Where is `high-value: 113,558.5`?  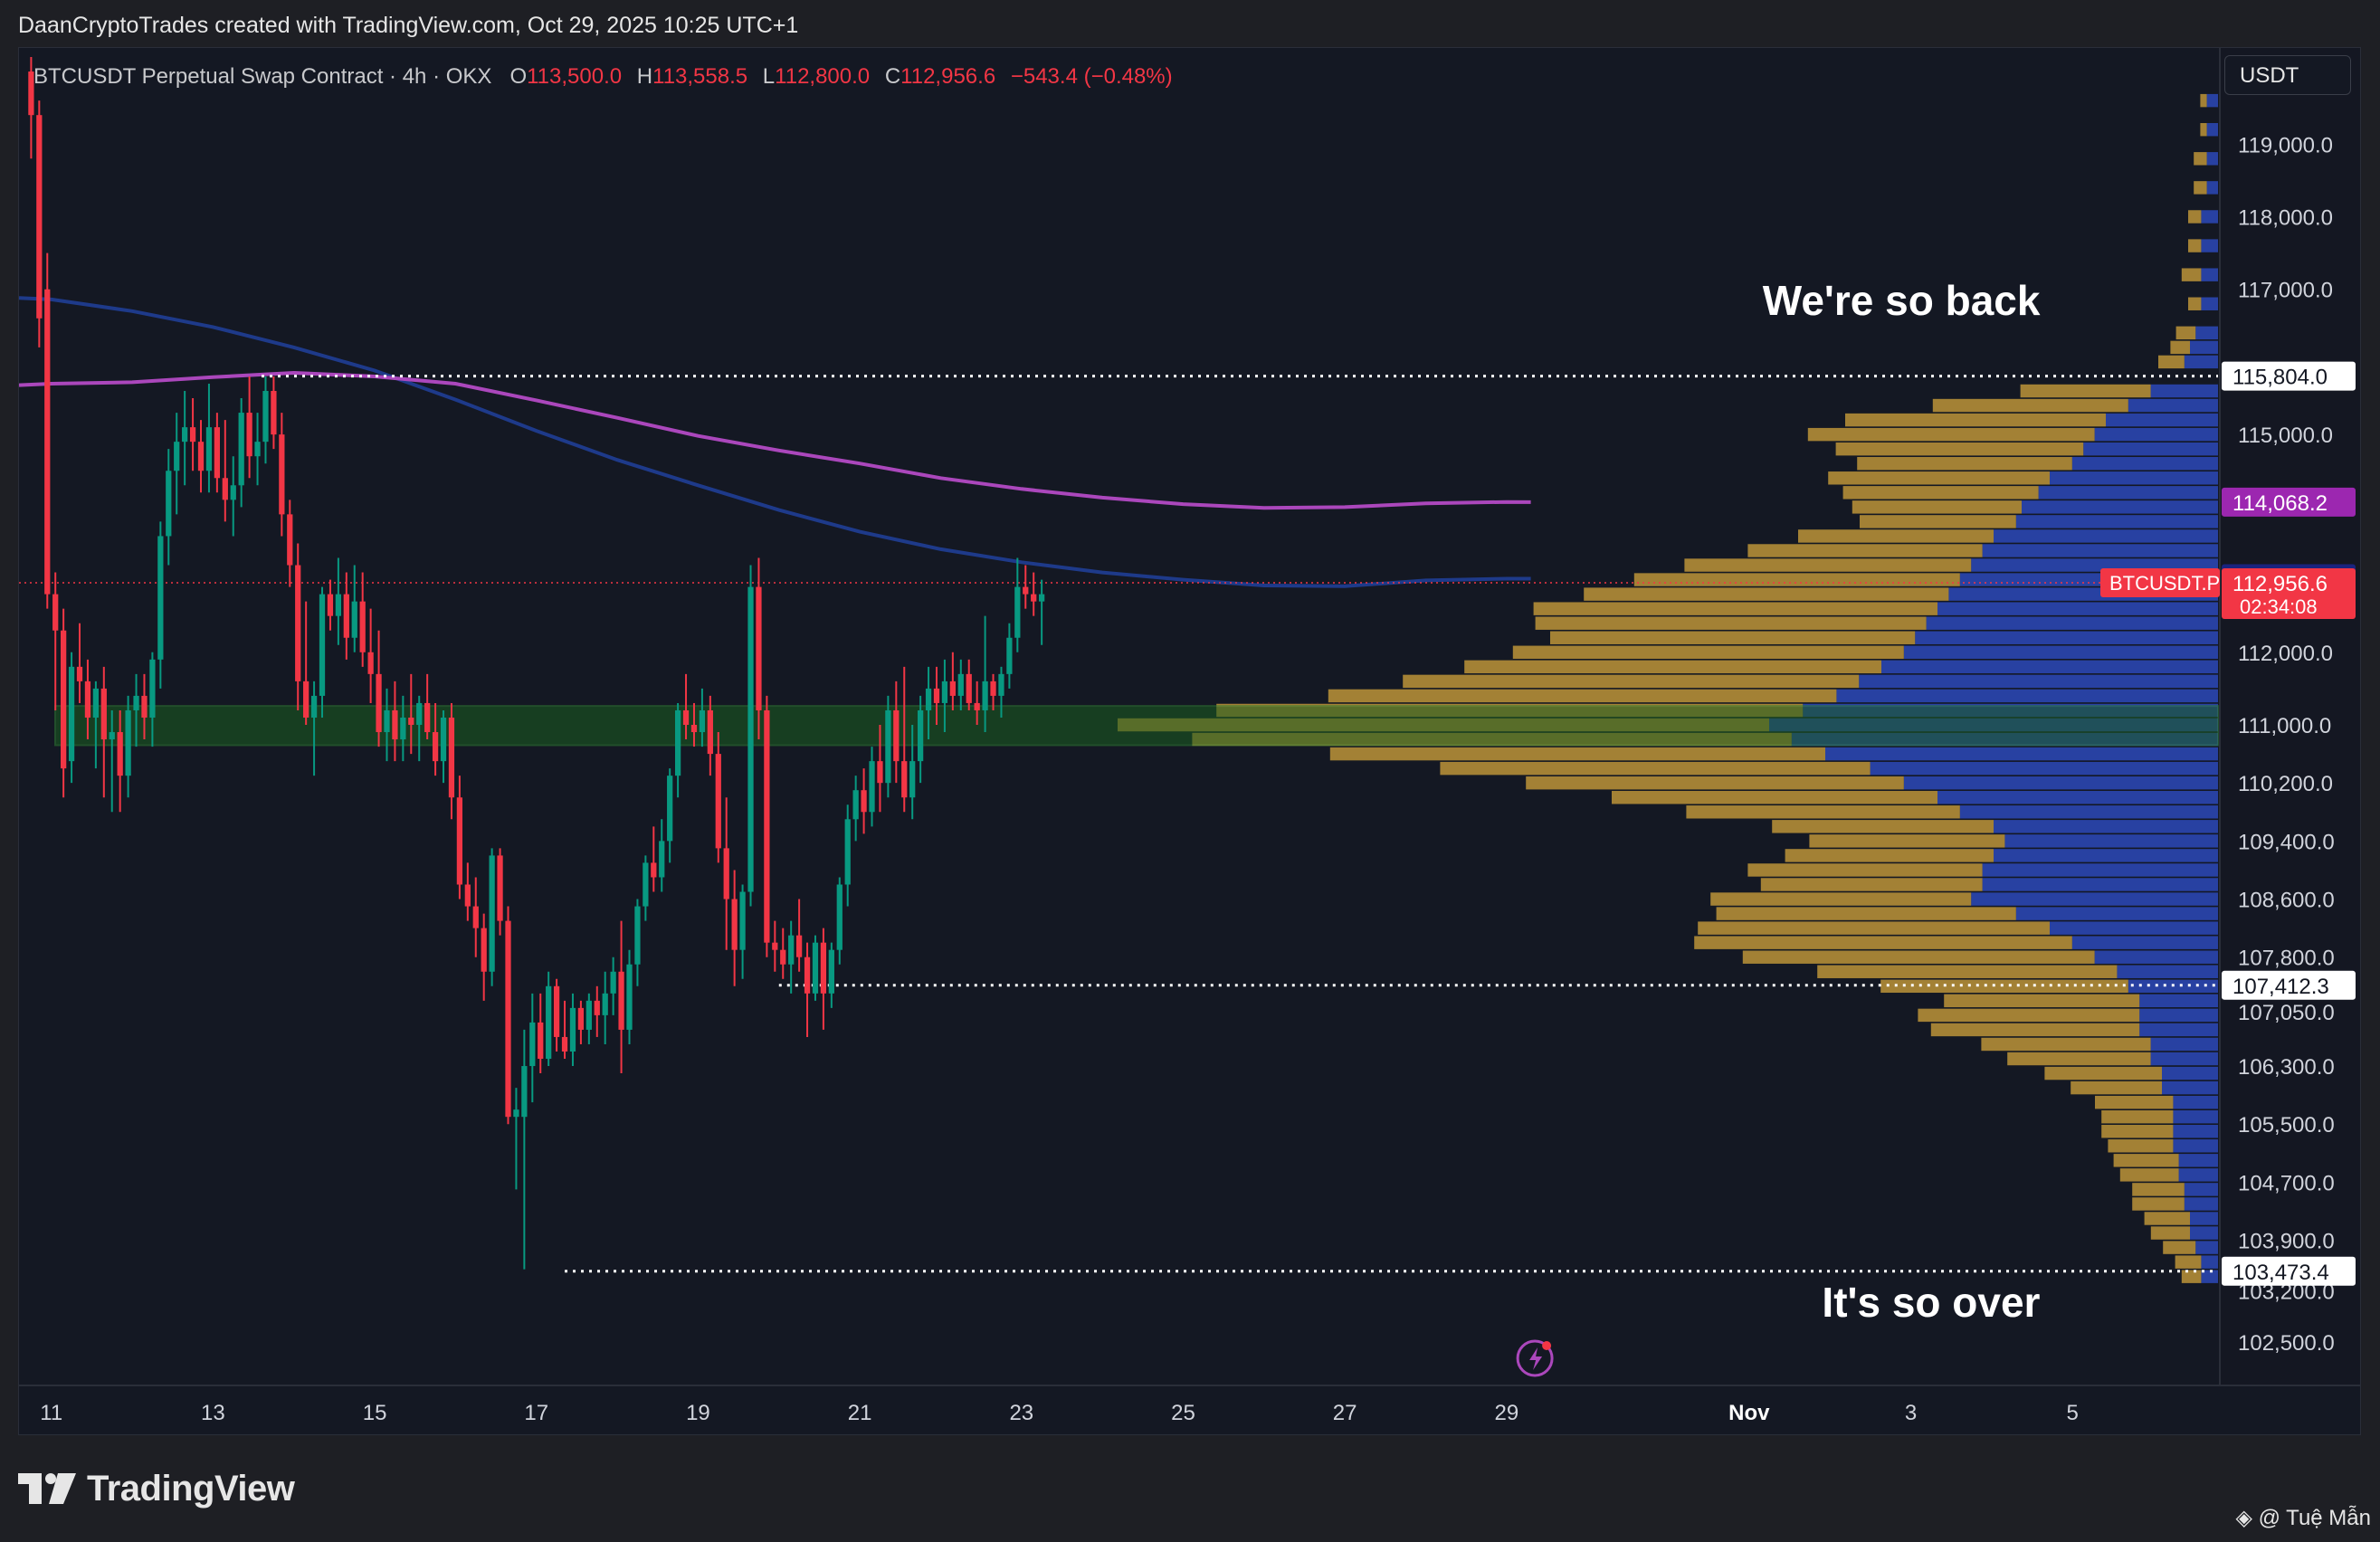 high-value: 113,558.5 is located at coordinates (700, 76).